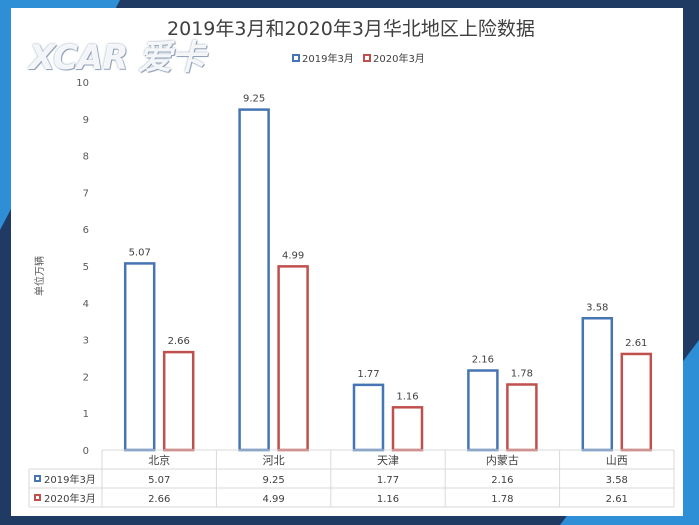 The height and width of the screenshot is (525, 699). Describe the element at coordinates (407, 396) in the screenshot. I see `data-label-1-2: 1.16` at that location.